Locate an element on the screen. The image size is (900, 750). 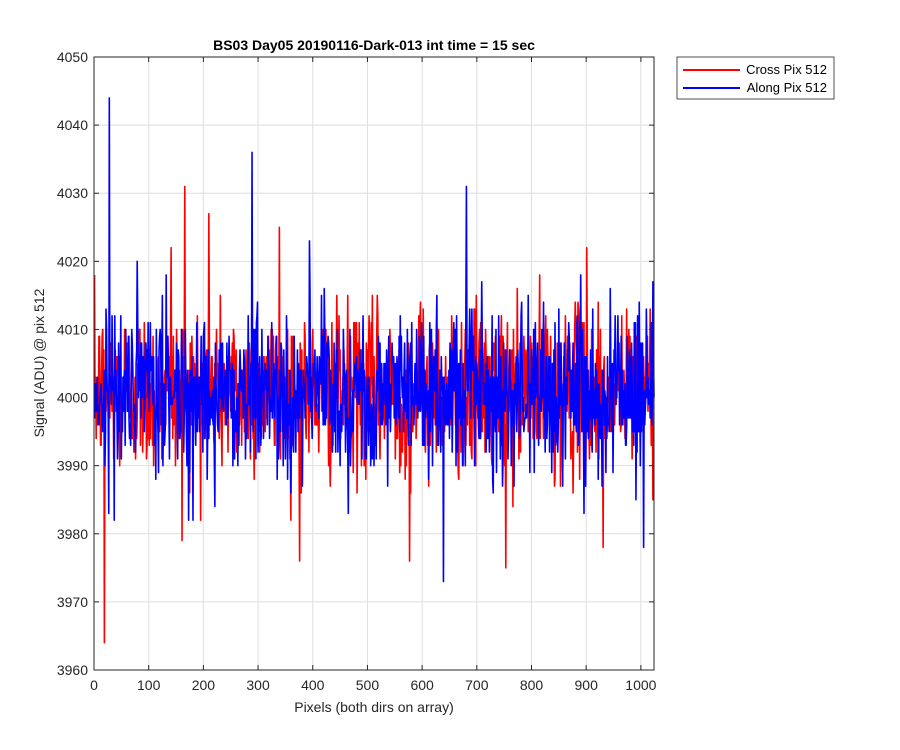
x-tick-label: 600 is located at coordinates (422, 685).